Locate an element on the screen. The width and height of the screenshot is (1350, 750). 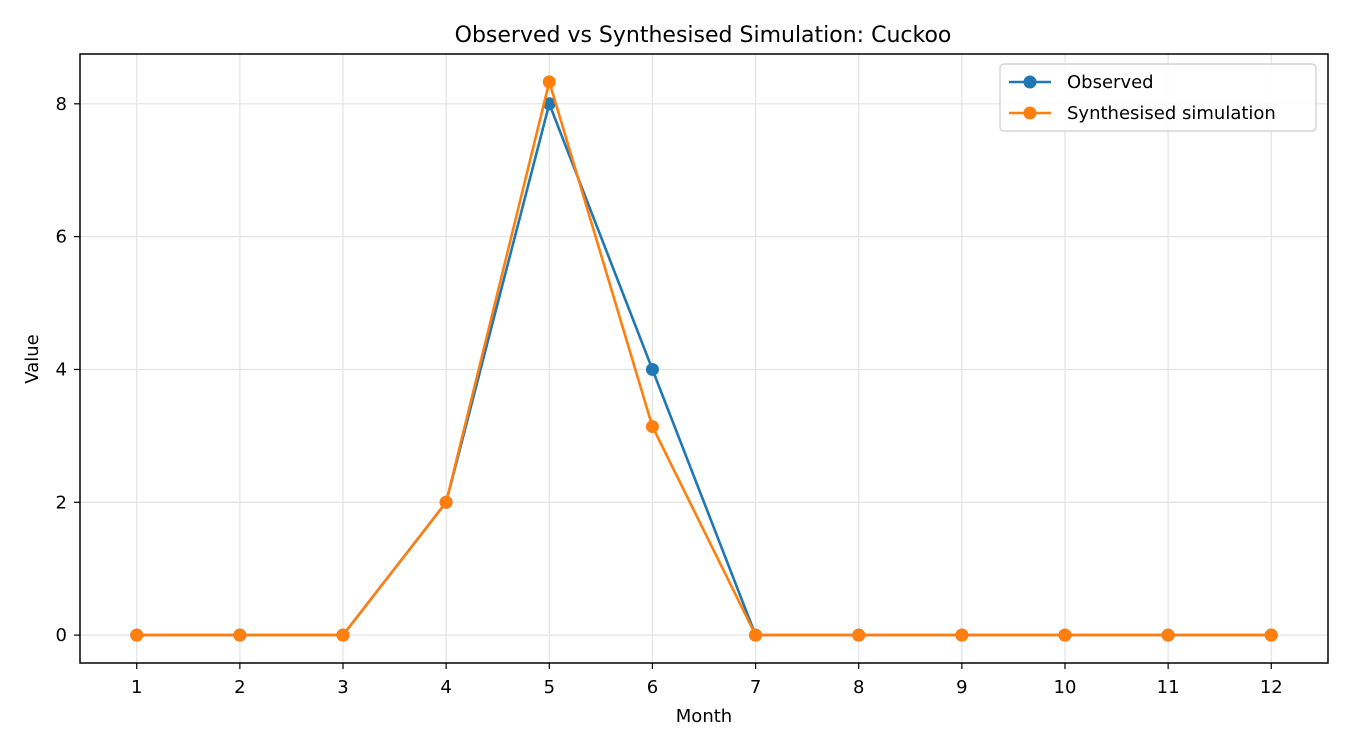
x-axis: 1 2 3 4 5 6 7 8 9 10 11 12 is located at coordinates (707, 680).